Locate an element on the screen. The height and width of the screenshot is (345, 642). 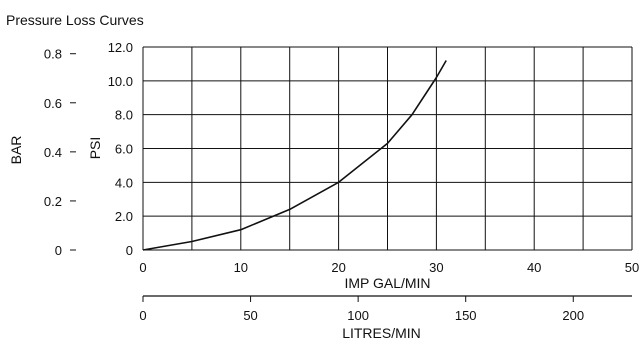
gal-tick-label: 0 is located at coordinates (142, 267).